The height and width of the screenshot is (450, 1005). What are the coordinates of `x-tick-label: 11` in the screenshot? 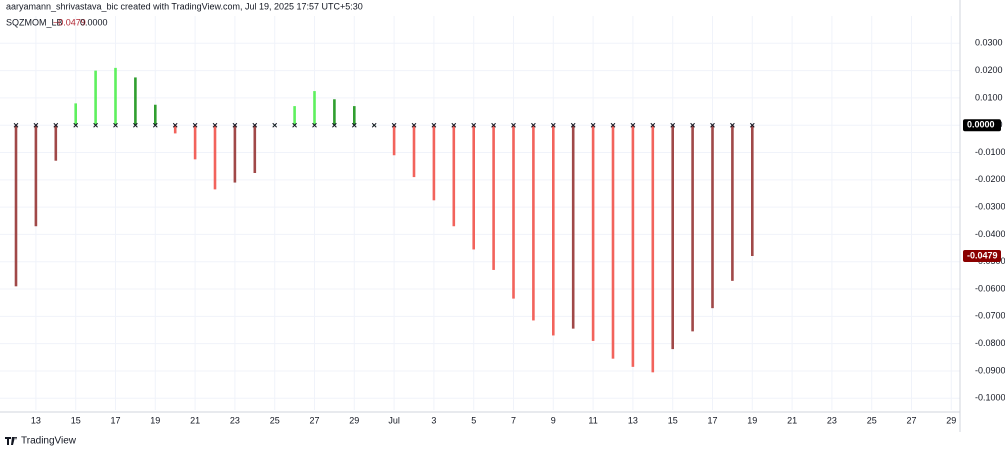 It's located at (592, 420).